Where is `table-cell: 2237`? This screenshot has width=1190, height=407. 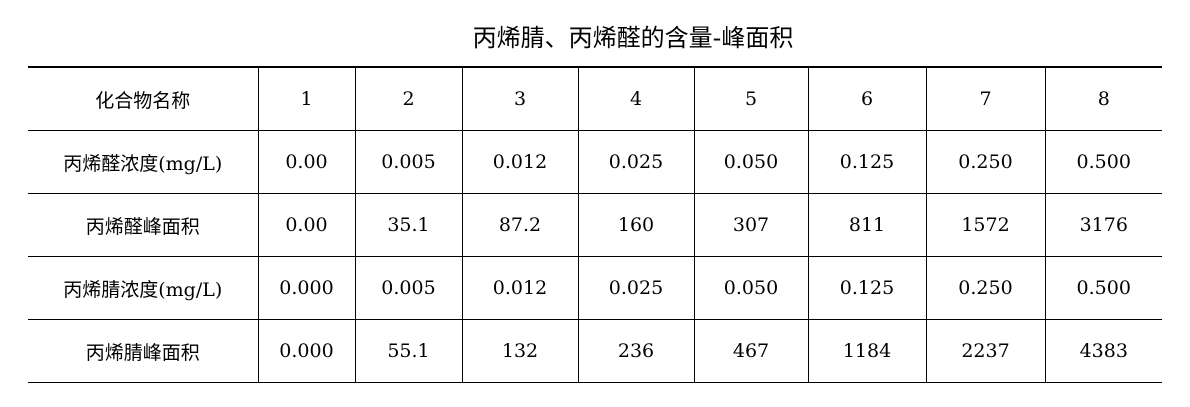
table-cell: 2237 is located at coordinates (985, 351).